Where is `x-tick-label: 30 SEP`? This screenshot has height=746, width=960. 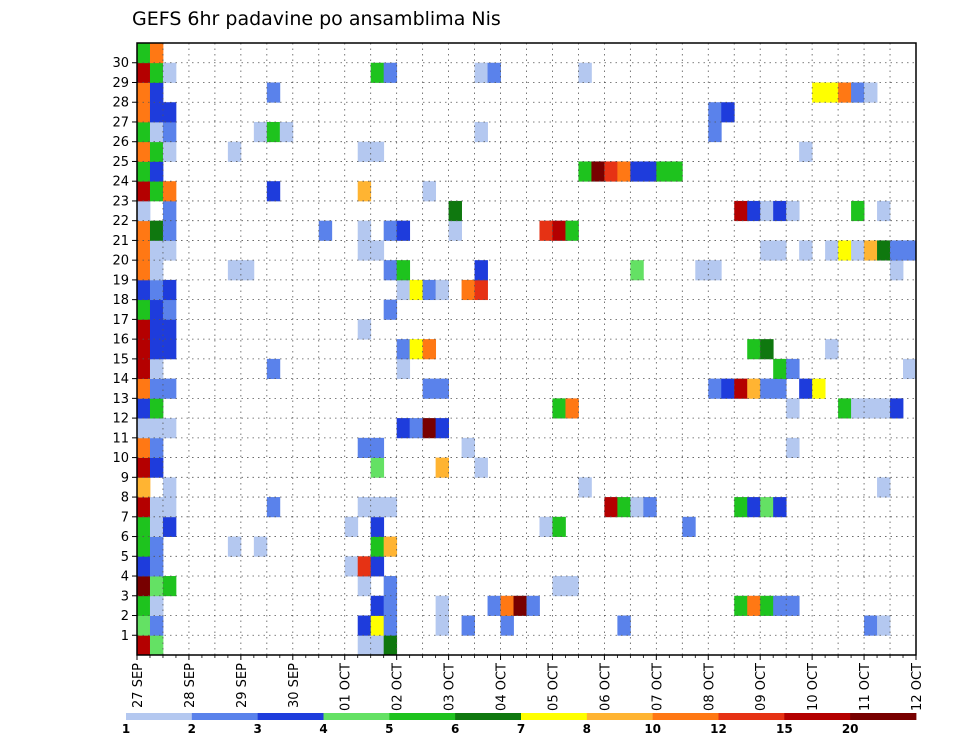
x-tick-label: 30 SEP is located at coordinates (294, 685).